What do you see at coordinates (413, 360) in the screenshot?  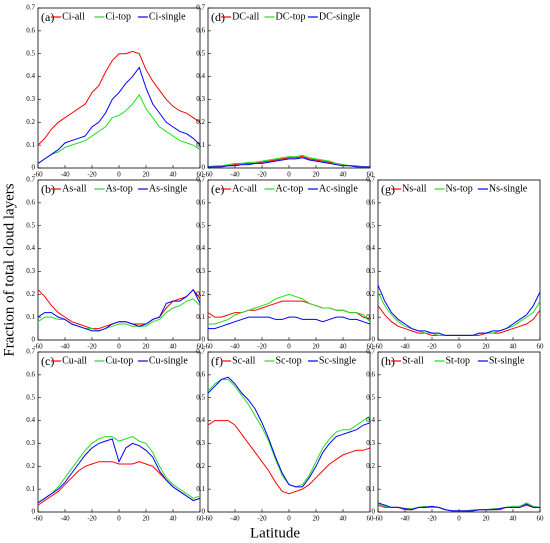 I see `legend-label: St-all` at bounding box center [413, 360].